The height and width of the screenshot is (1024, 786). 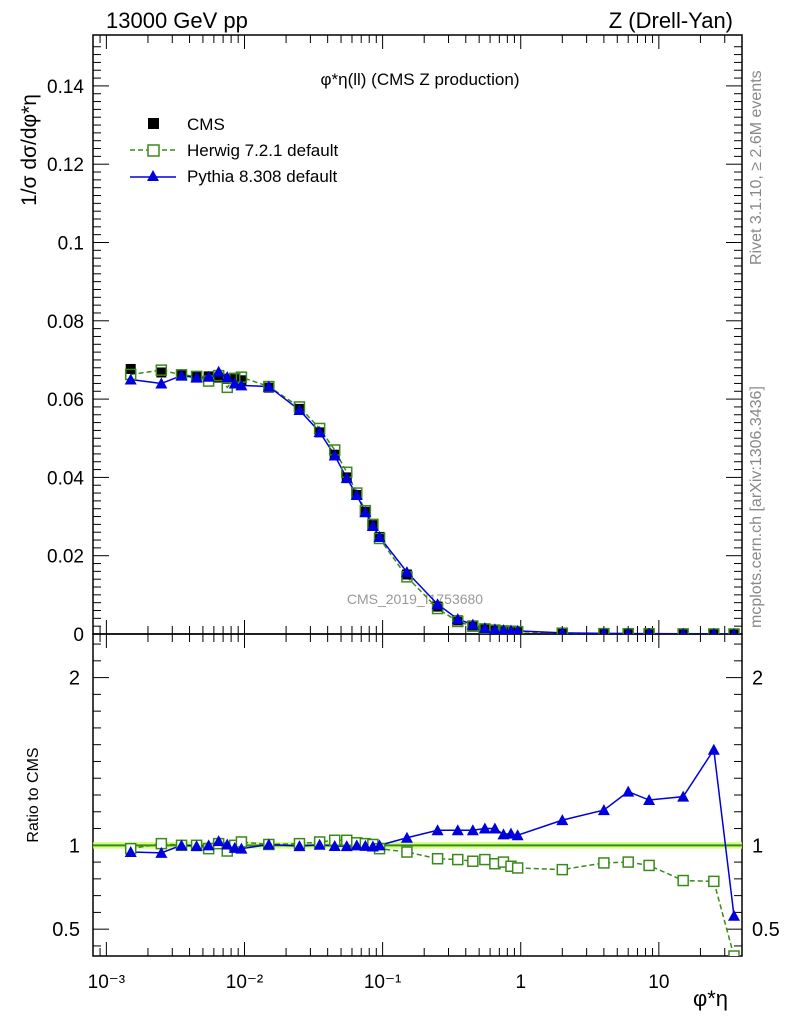 What do you see at coordinates (65, 87) in the screenshot?
I see `y-tick-label: 0.14` at bounding box center [65, 87].